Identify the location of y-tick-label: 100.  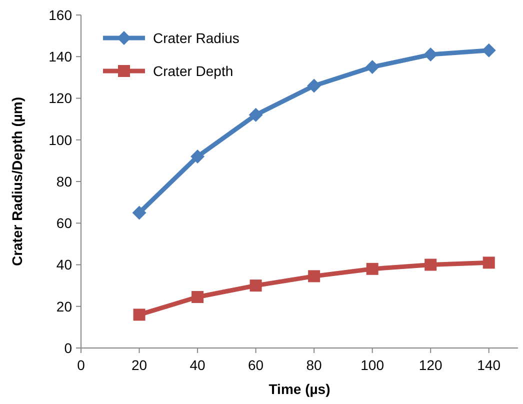
(60, 140).